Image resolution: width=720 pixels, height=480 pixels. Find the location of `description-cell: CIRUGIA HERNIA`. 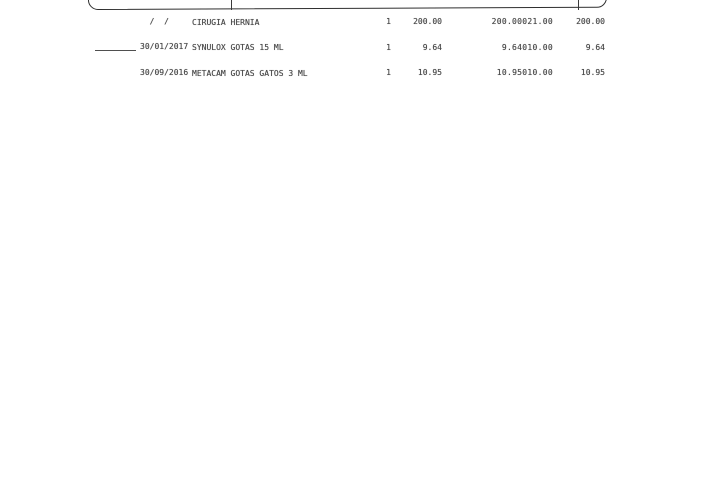

description-cell: CIRUGIA HERNIA is located at coordinates (226, 22).